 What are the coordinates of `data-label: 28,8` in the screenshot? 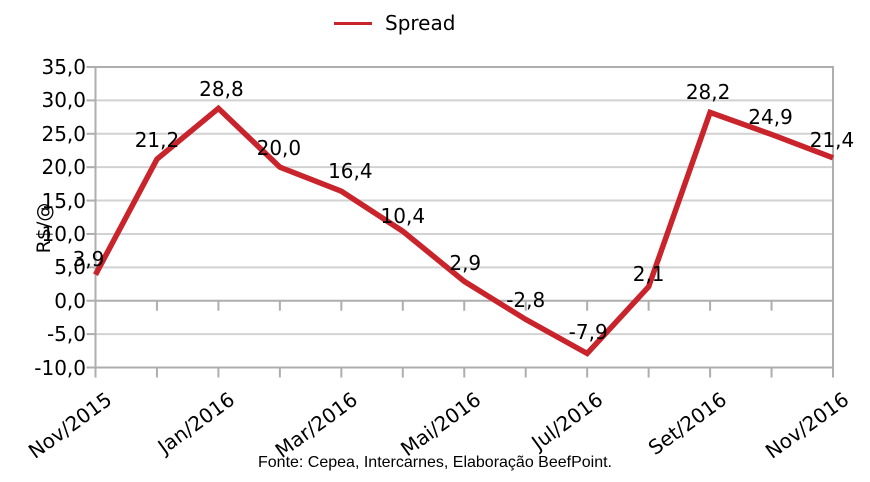 It's located at (221, 89).